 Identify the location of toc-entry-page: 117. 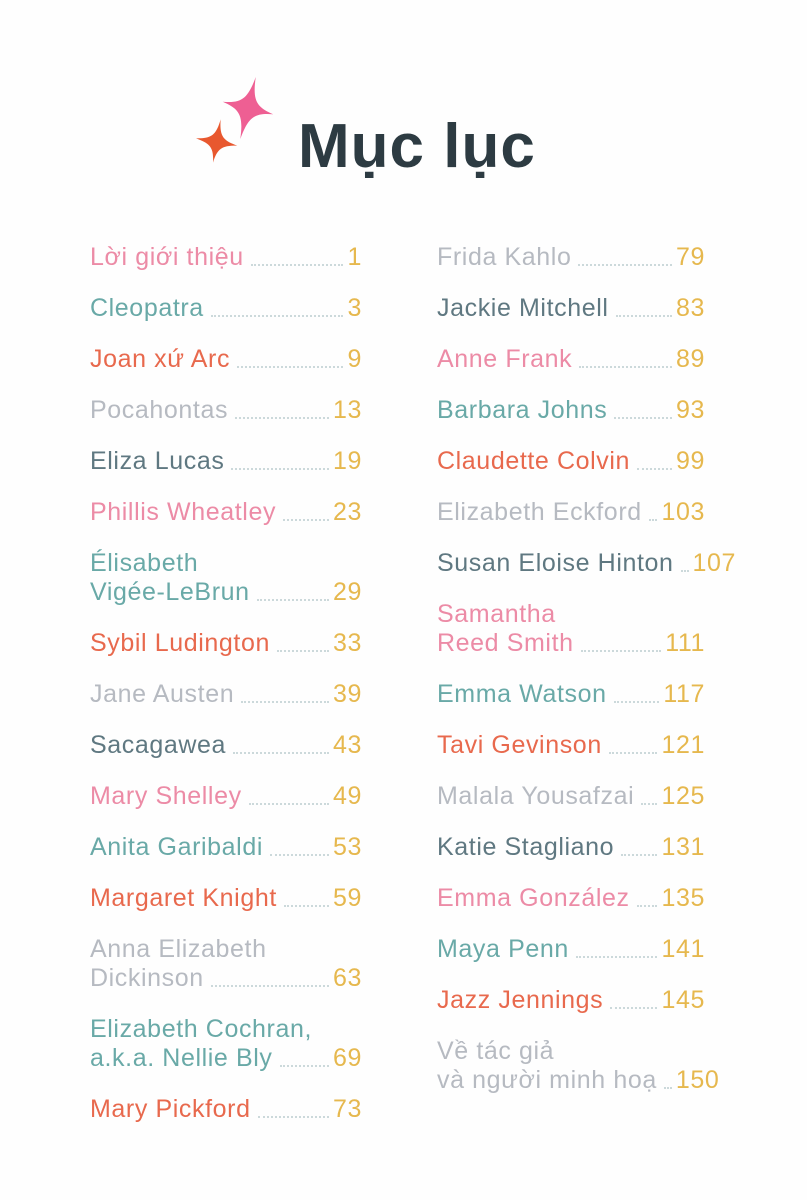
(684, 694).